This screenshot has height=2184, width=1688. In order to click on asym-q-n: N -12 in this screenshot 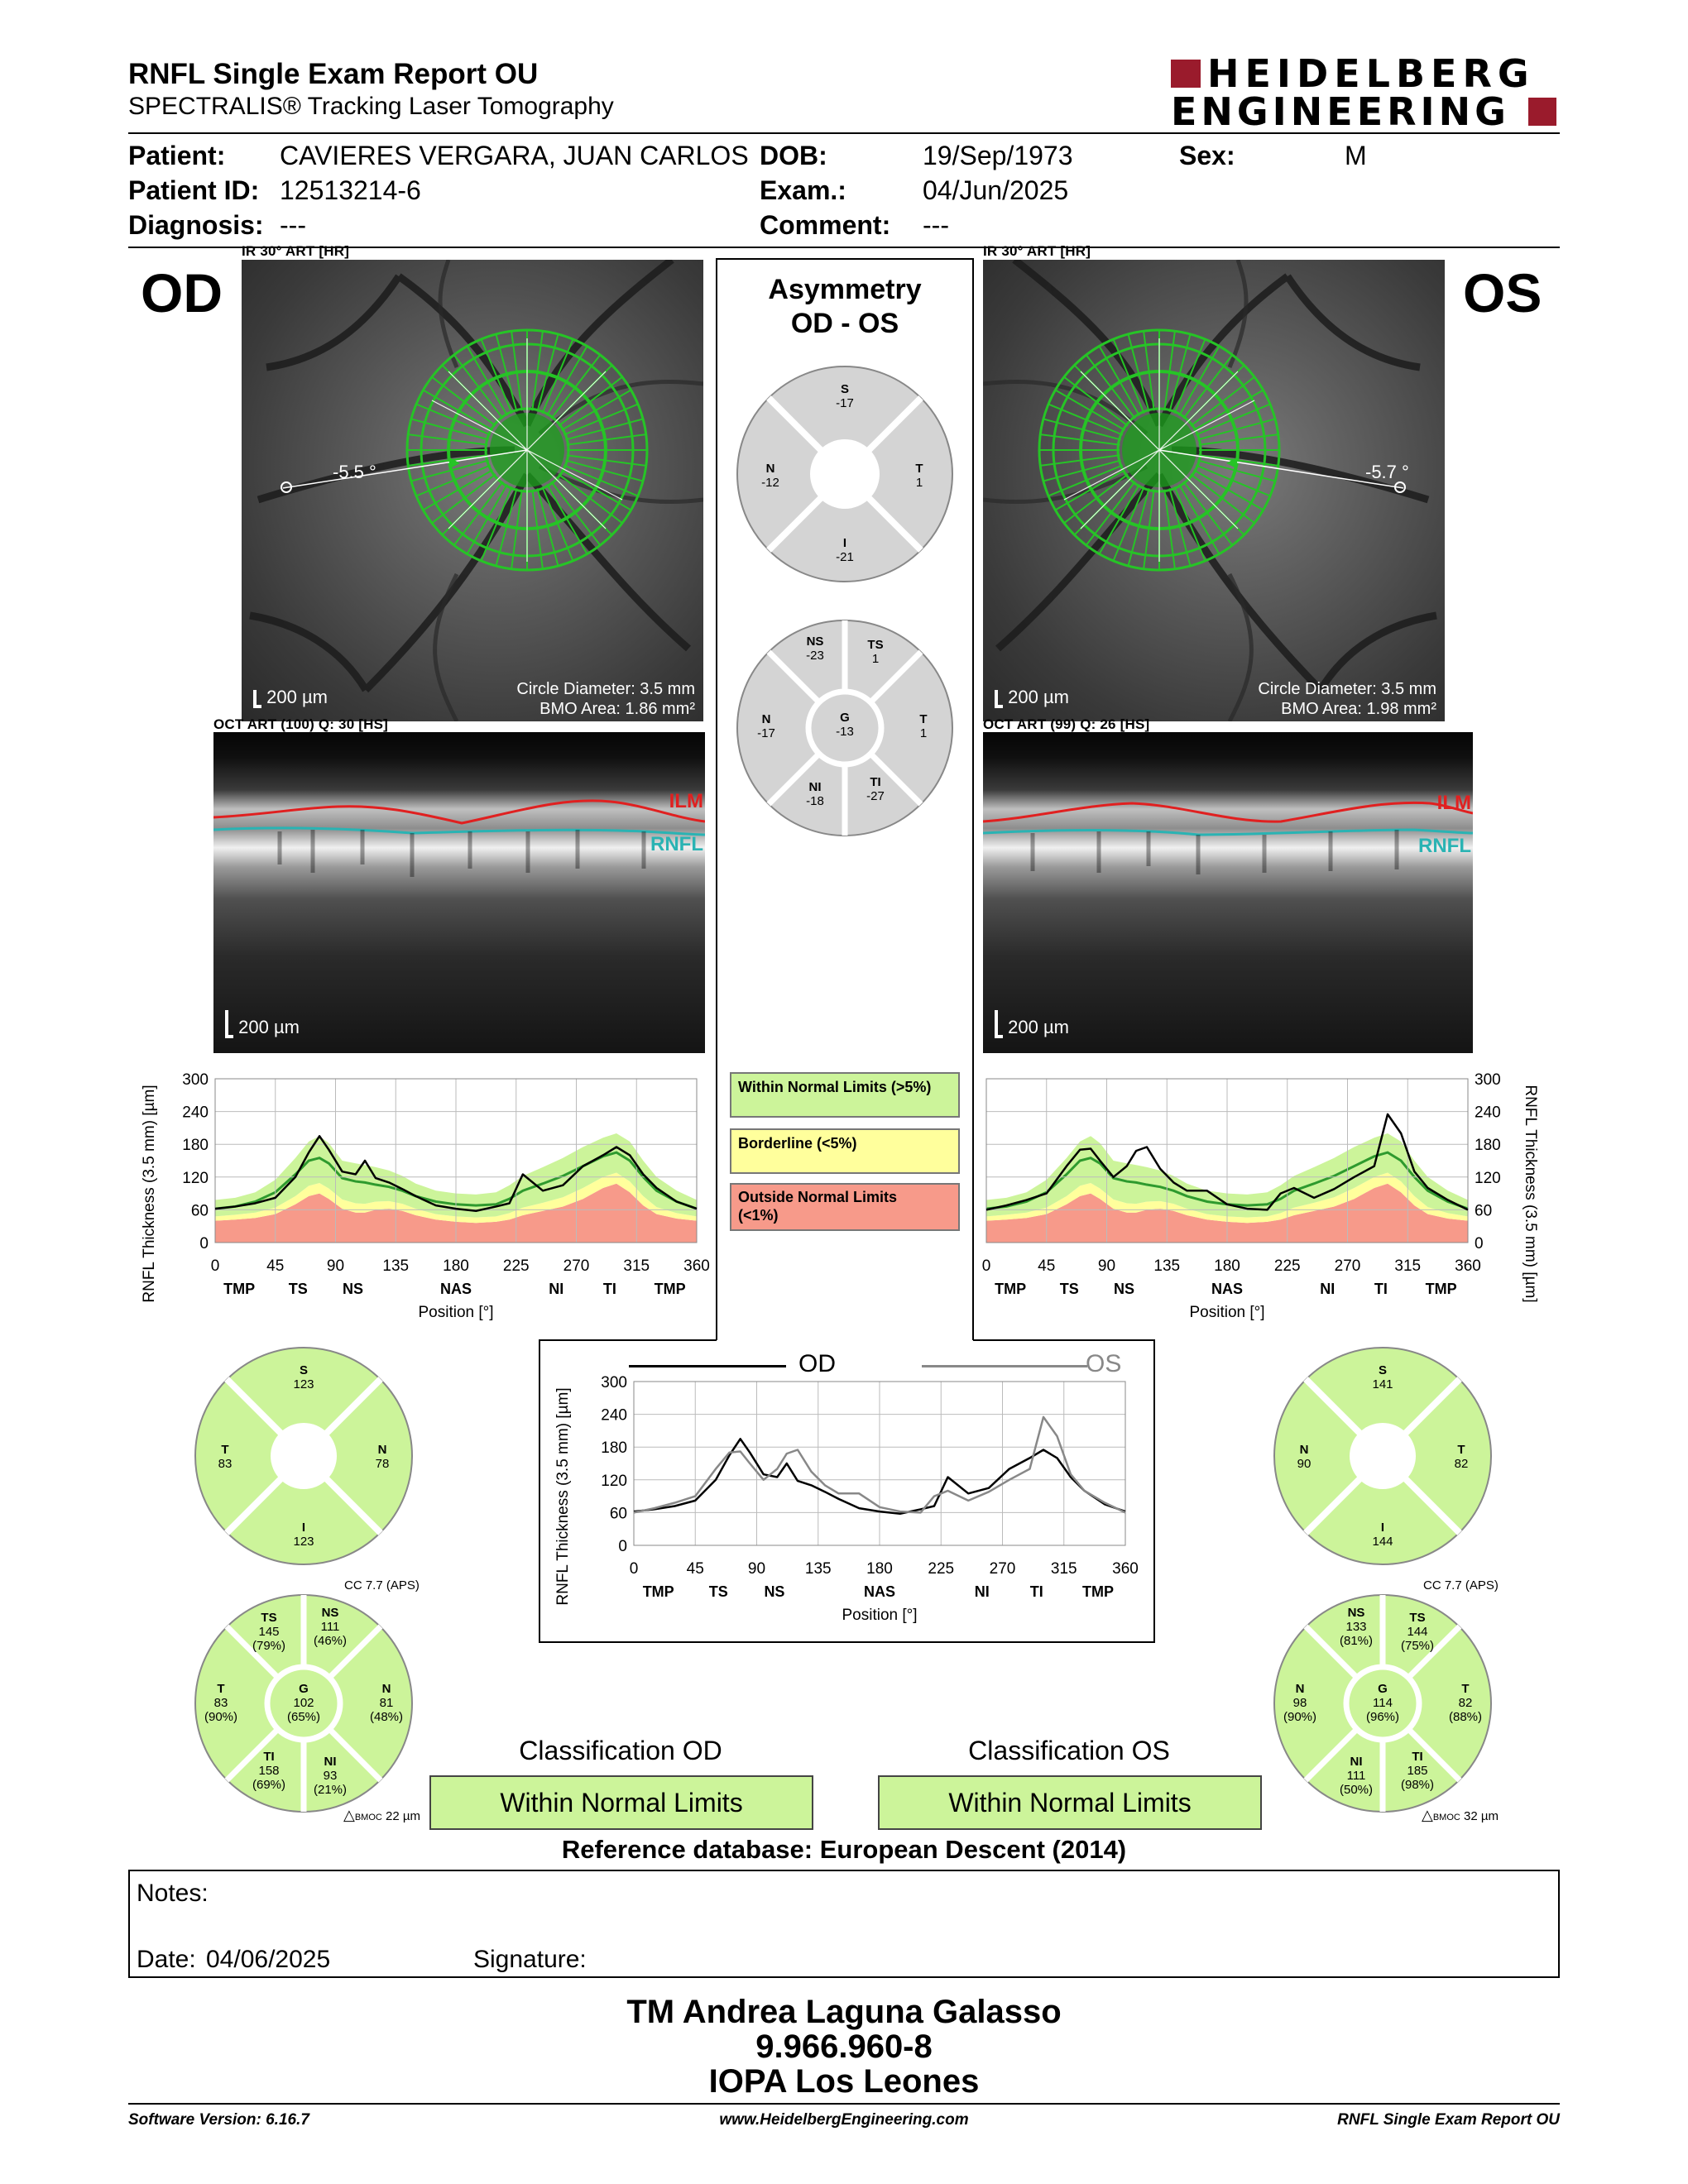, I will do `click(770, 476)`.